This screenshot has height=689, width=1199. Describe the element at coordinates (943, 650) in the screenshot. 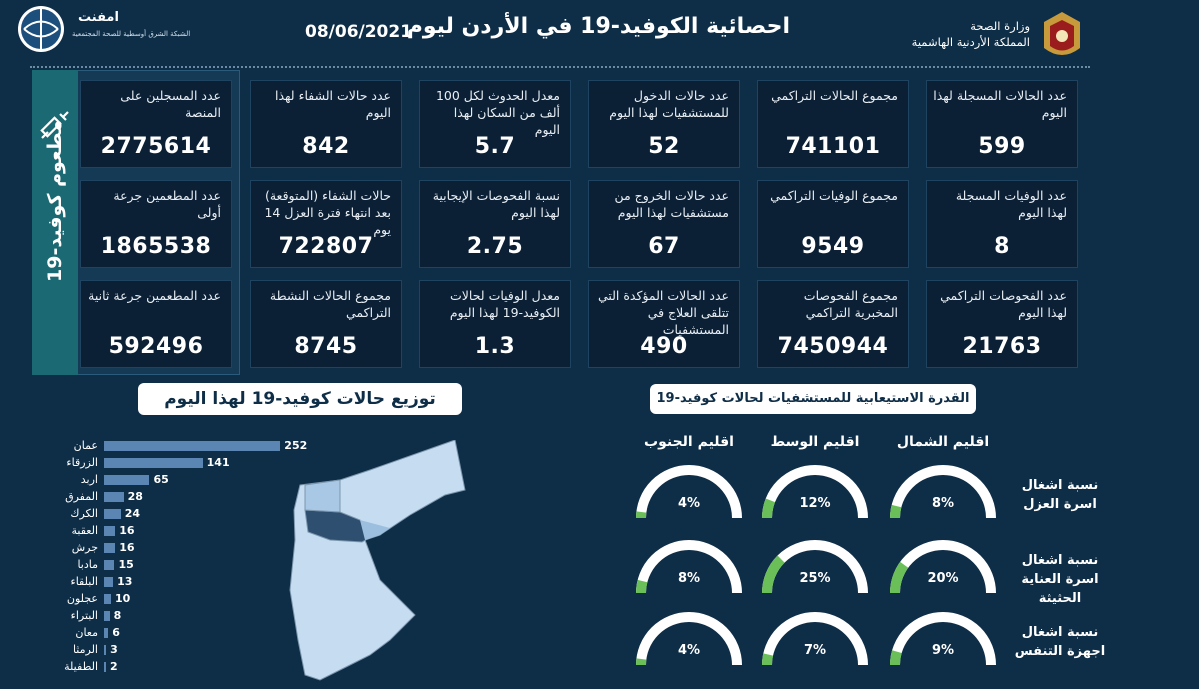

I see `gauge-percent: 9%` at that location.